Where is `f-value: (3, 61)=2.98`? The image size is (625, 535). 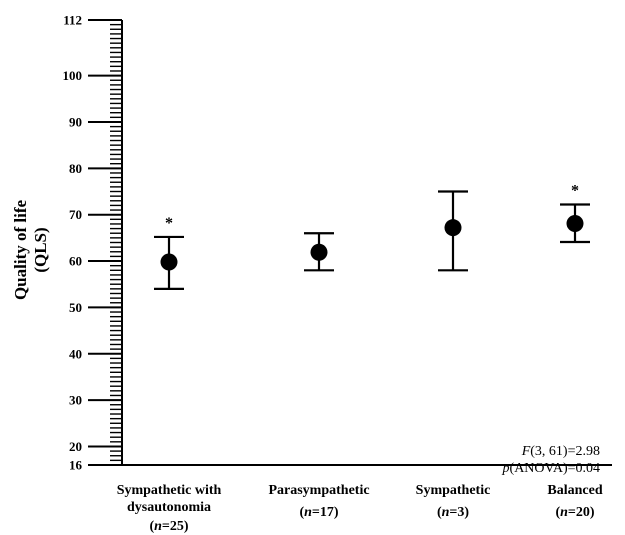 f-value: (3, 61)=2.98 is located at coordinates (565, 451).